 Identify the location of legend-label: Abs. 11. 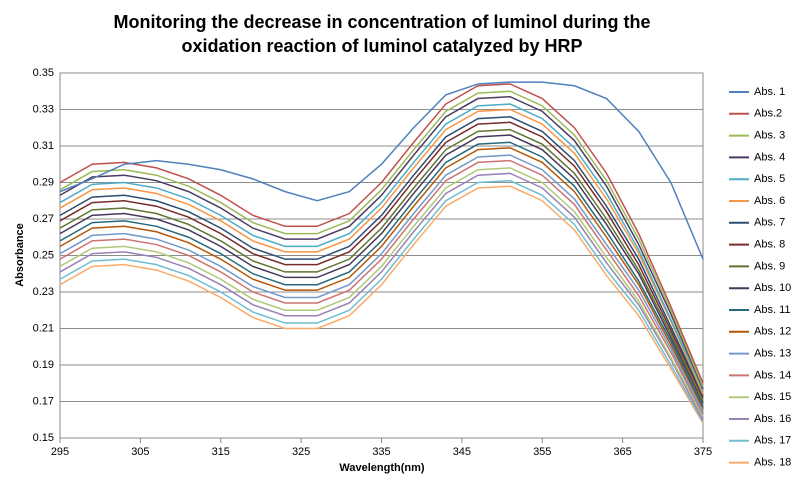
(772, 310).